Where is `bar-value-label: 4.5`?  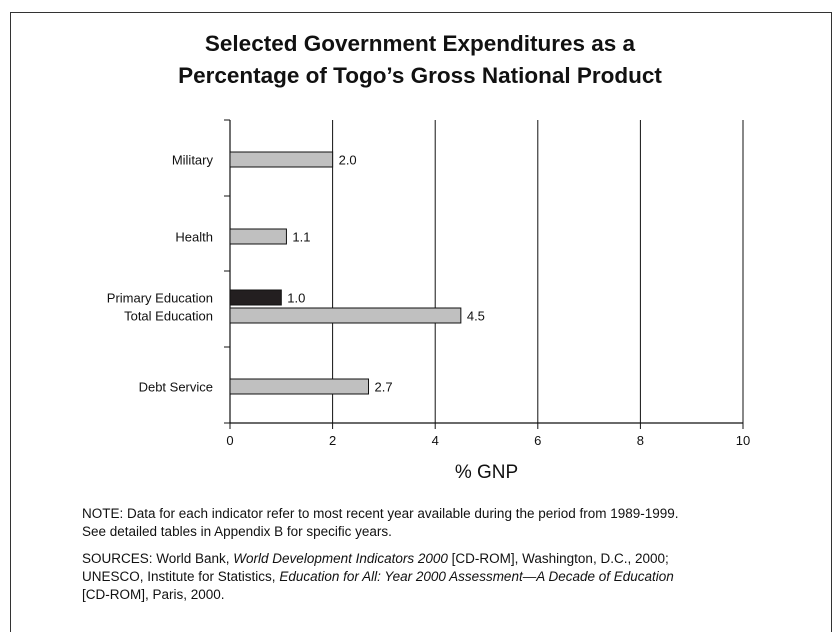
bar-value-label: 4.5 is located at coordinates (476, 316).